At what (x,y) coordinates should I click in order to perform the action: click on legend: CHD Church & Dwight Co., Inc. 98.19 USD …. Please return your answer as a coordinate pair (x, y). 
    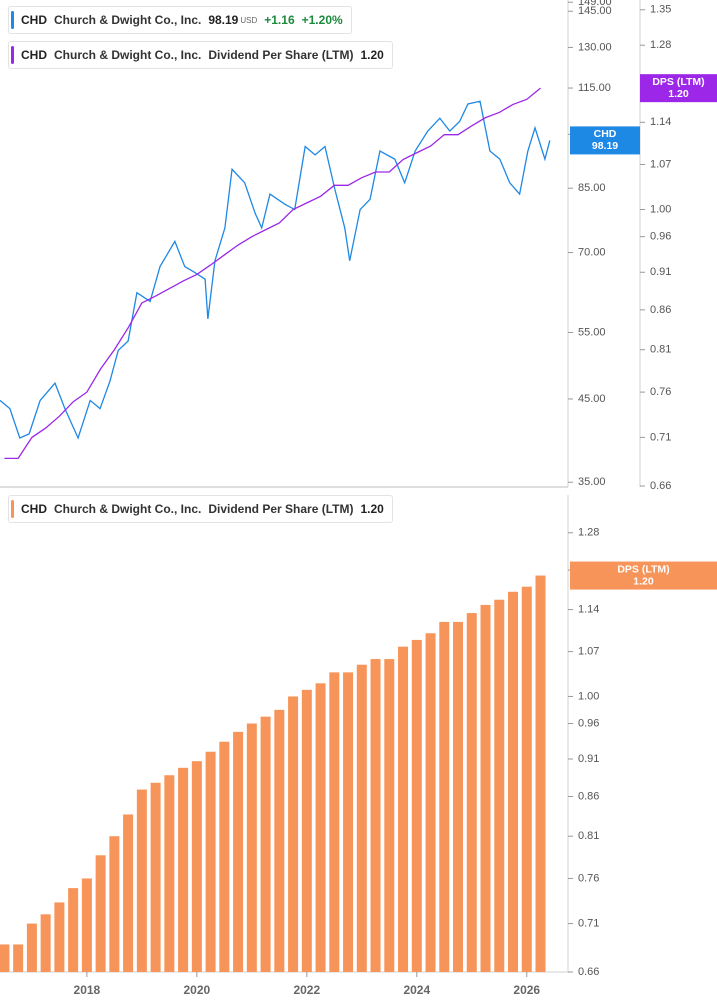
    Looking at the image, I should click on (180, 20).